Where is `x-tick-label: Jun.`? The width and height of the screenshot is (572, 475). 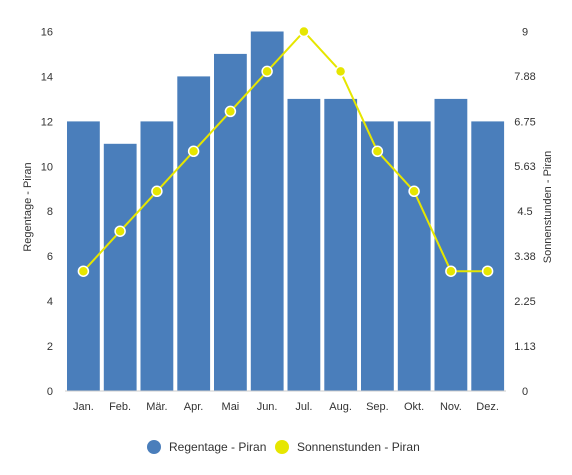
x-tick-label: Jun. is located at coordinates (267, 407).